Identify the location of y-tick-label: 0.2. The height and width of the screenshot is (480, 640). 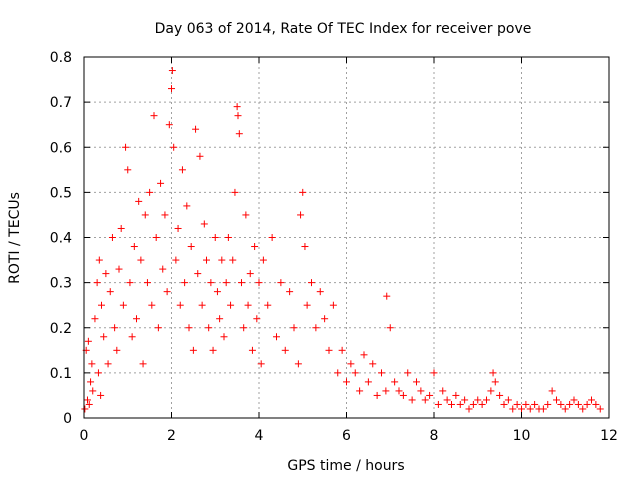
(61, 329).